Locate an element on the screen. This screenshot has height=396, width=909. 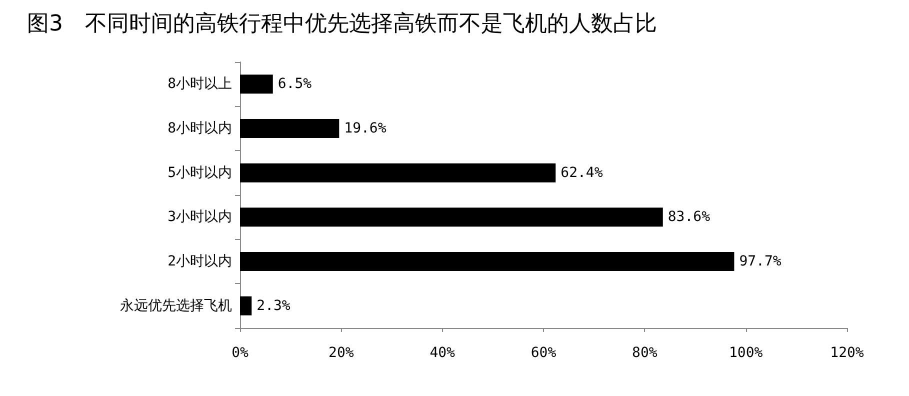
x-tick-label: 100% is located at coordinates (746, 353).